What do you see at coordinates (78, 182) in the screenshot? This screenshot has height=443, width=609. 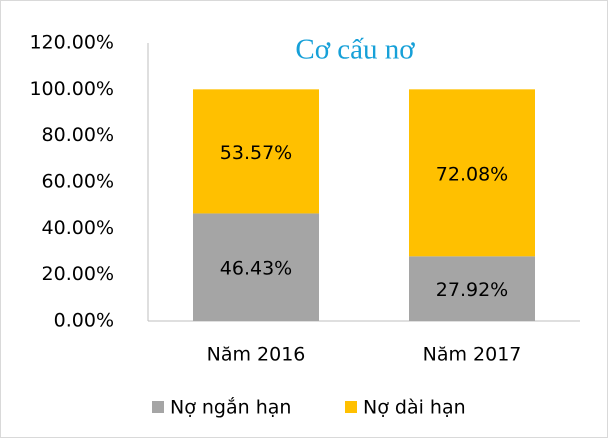 I see `y-tick-label: 60.00%` at bounding box center [78, 182].